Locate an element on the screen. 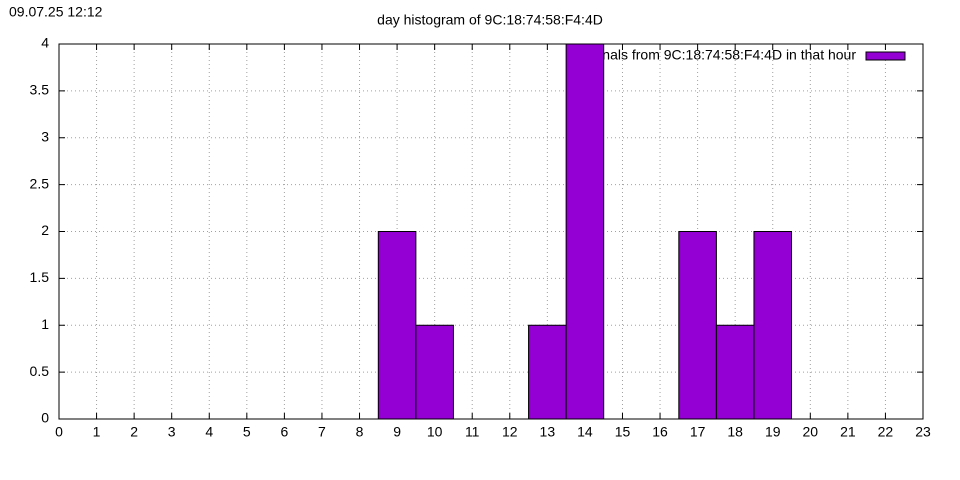  y-tick-label: 2.5 is located at coordinates (40, 183).